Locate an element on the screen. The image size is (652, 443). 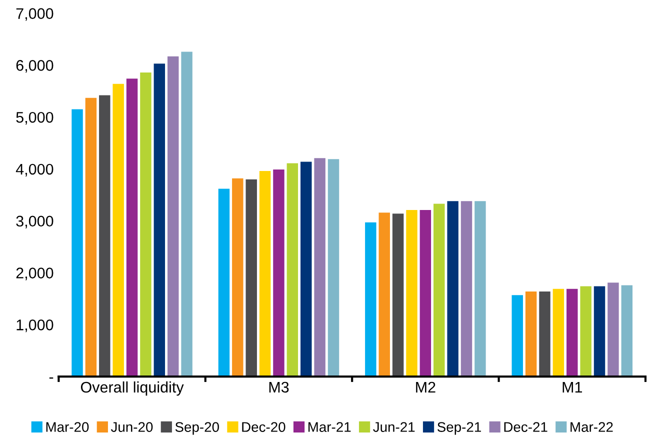
legend-label: Dec-21 is located at coordinates (526, 427).